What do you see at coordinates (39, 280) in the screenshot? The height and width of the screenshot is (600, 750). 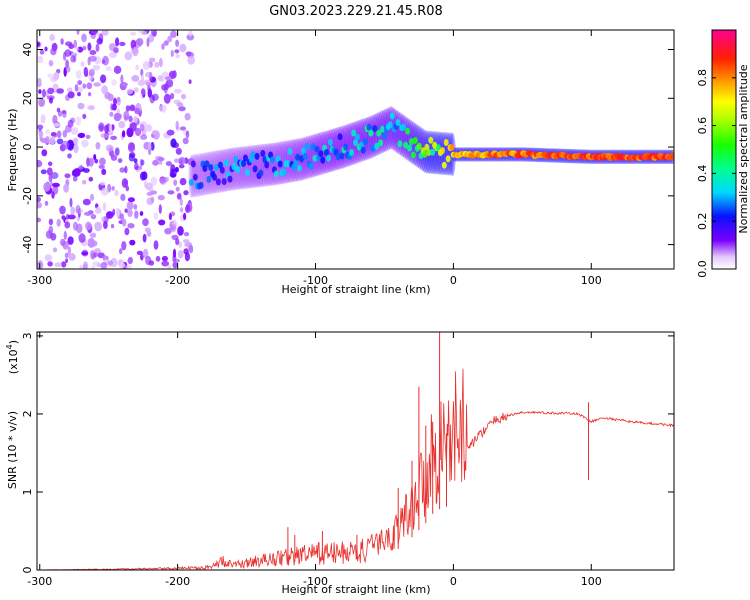 I see `x-tick-label: -300` at bounding box center [39, 280].